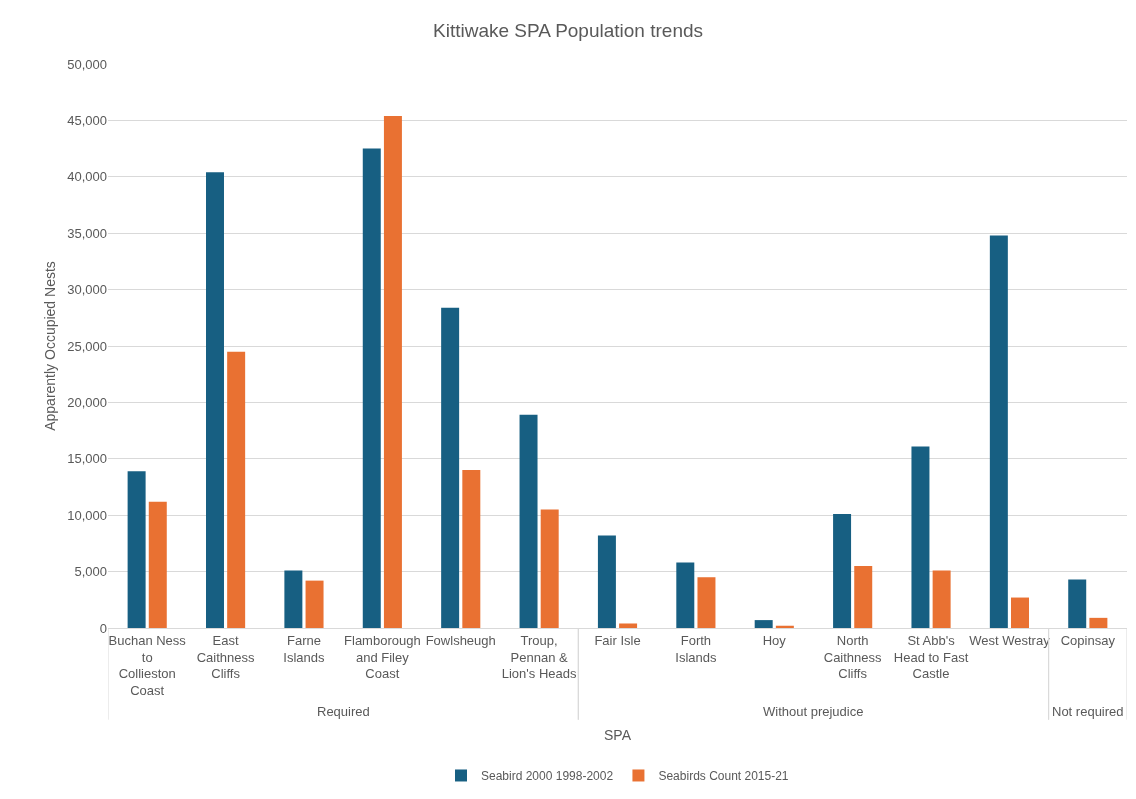  What do you see at coordinates (103, 628) in the screenshot?
I see `y-tick-label: 0` at bounding box center [103, 628].